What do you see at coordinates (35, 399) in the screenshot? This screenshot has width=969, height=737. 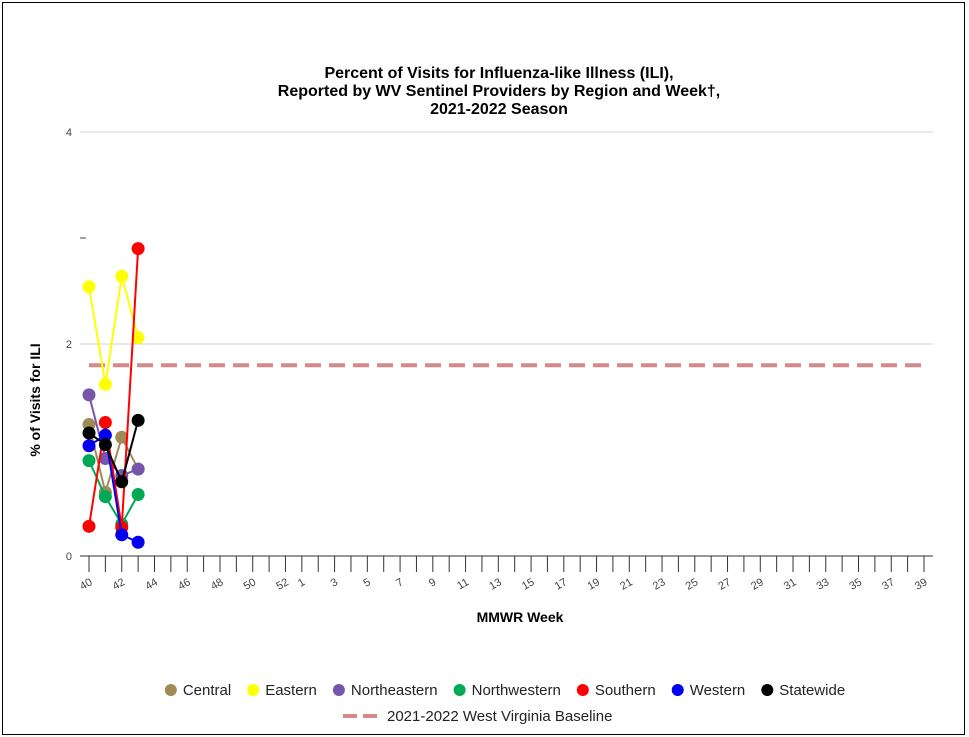 I see `y-axis-title: % of Visits for ILI` at bounding box center [35, 399].